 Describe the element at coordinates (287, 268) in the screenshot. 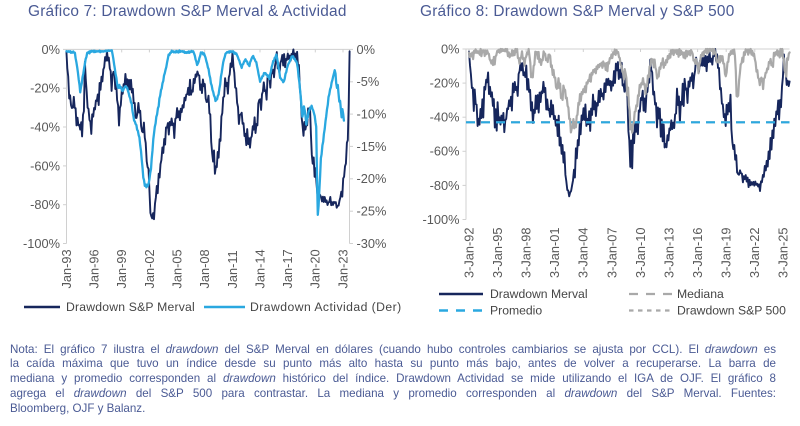

I see `svg-text: Jan-17` at that location.